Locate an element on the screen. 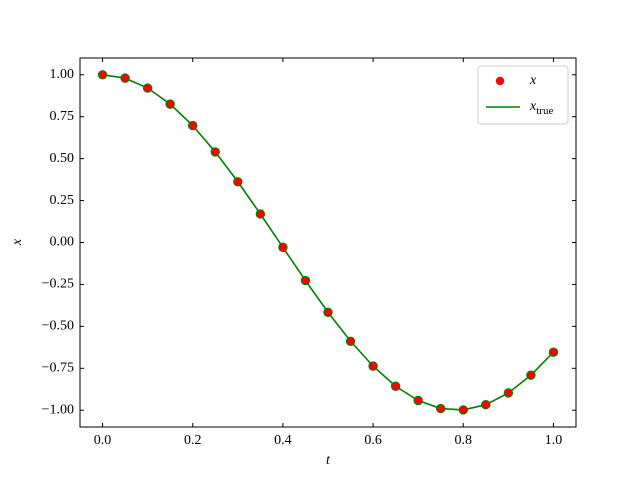  x-tick-label: 0.2 is located at coordinates (193, 440).